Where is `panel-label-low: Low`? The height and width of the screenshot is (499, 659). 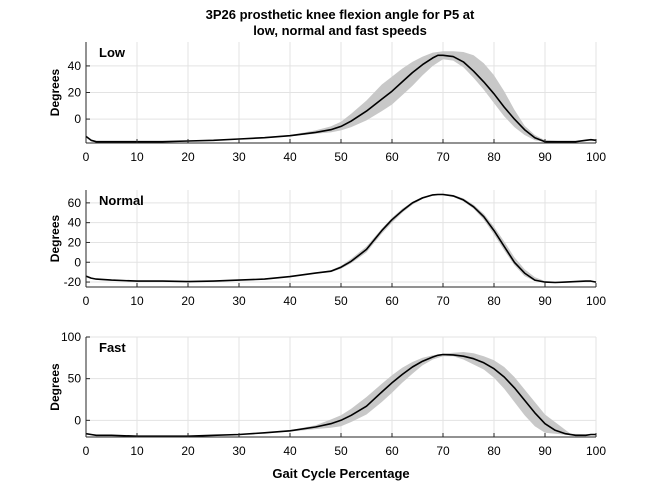 panel-label-low: Low is located at coordinates (112, 52).